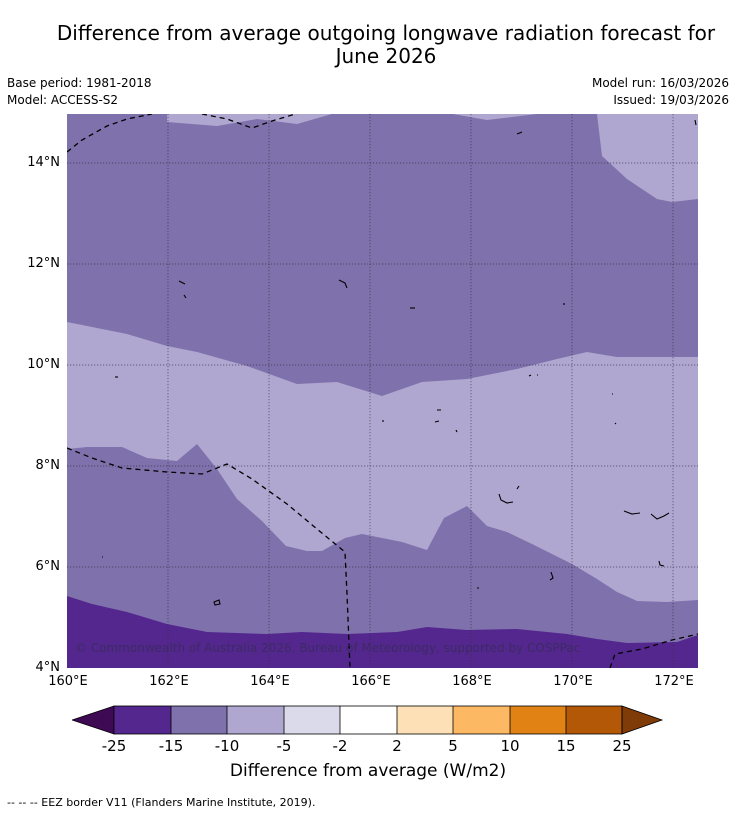 The image size is (736, 816). Describe the element at coordinates (68, 681) in the screenshot. I see `lon-label-160e: 160°E` at that location.